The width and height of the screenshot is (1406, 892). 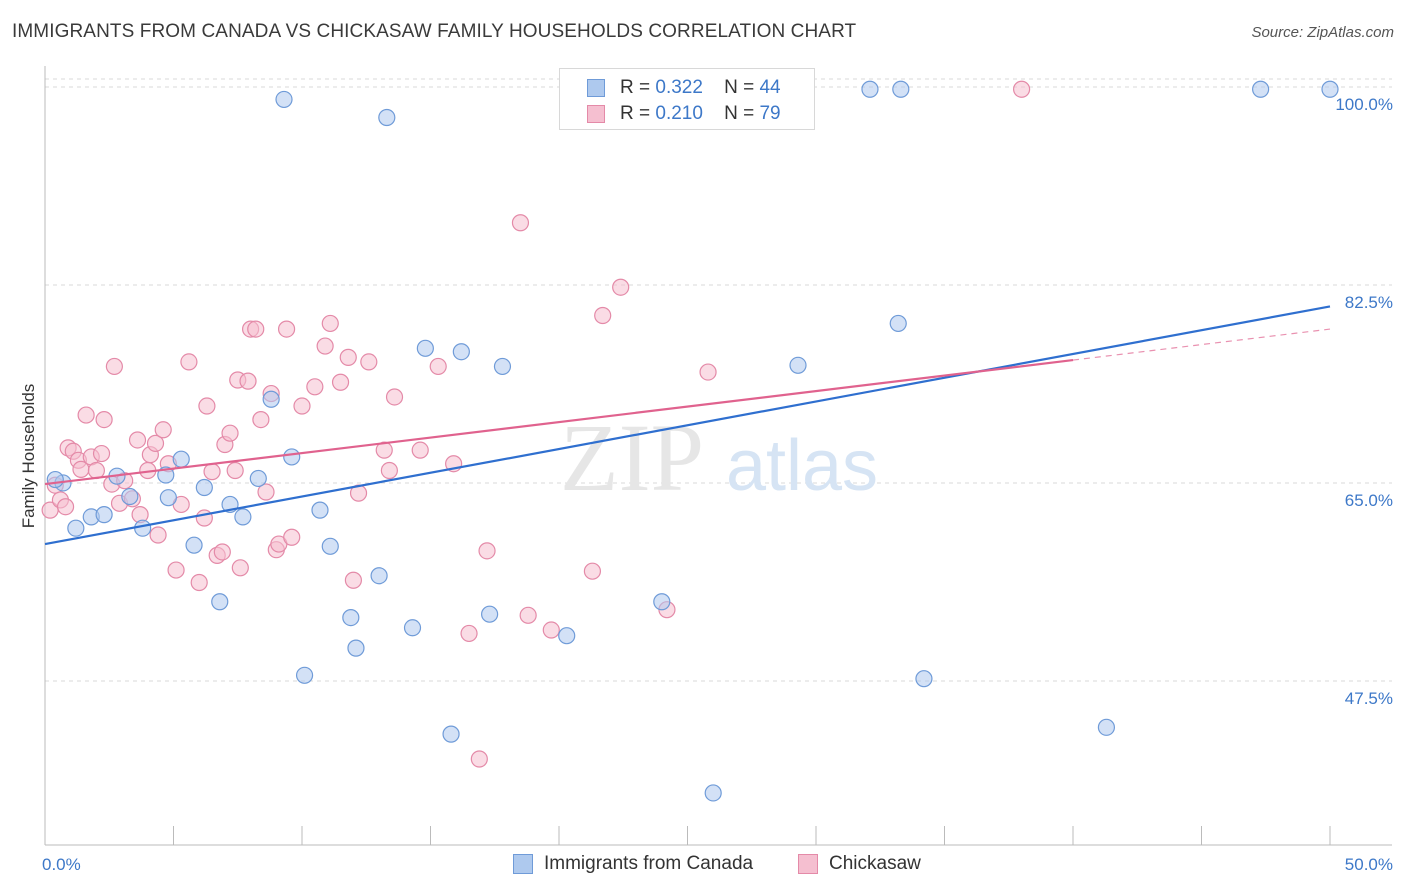 I want to click on bottom-legend-label-canada: Immigrants from Canada, so click(x=649, y=863).